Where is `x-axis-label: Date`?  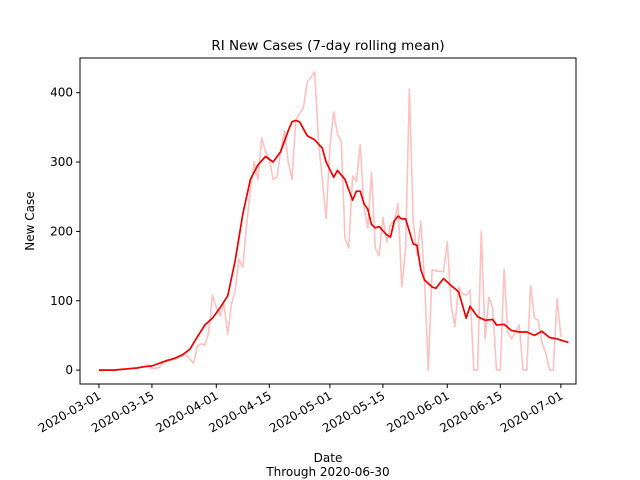
x-axis-label: Date is located at coordinates (328, 458).